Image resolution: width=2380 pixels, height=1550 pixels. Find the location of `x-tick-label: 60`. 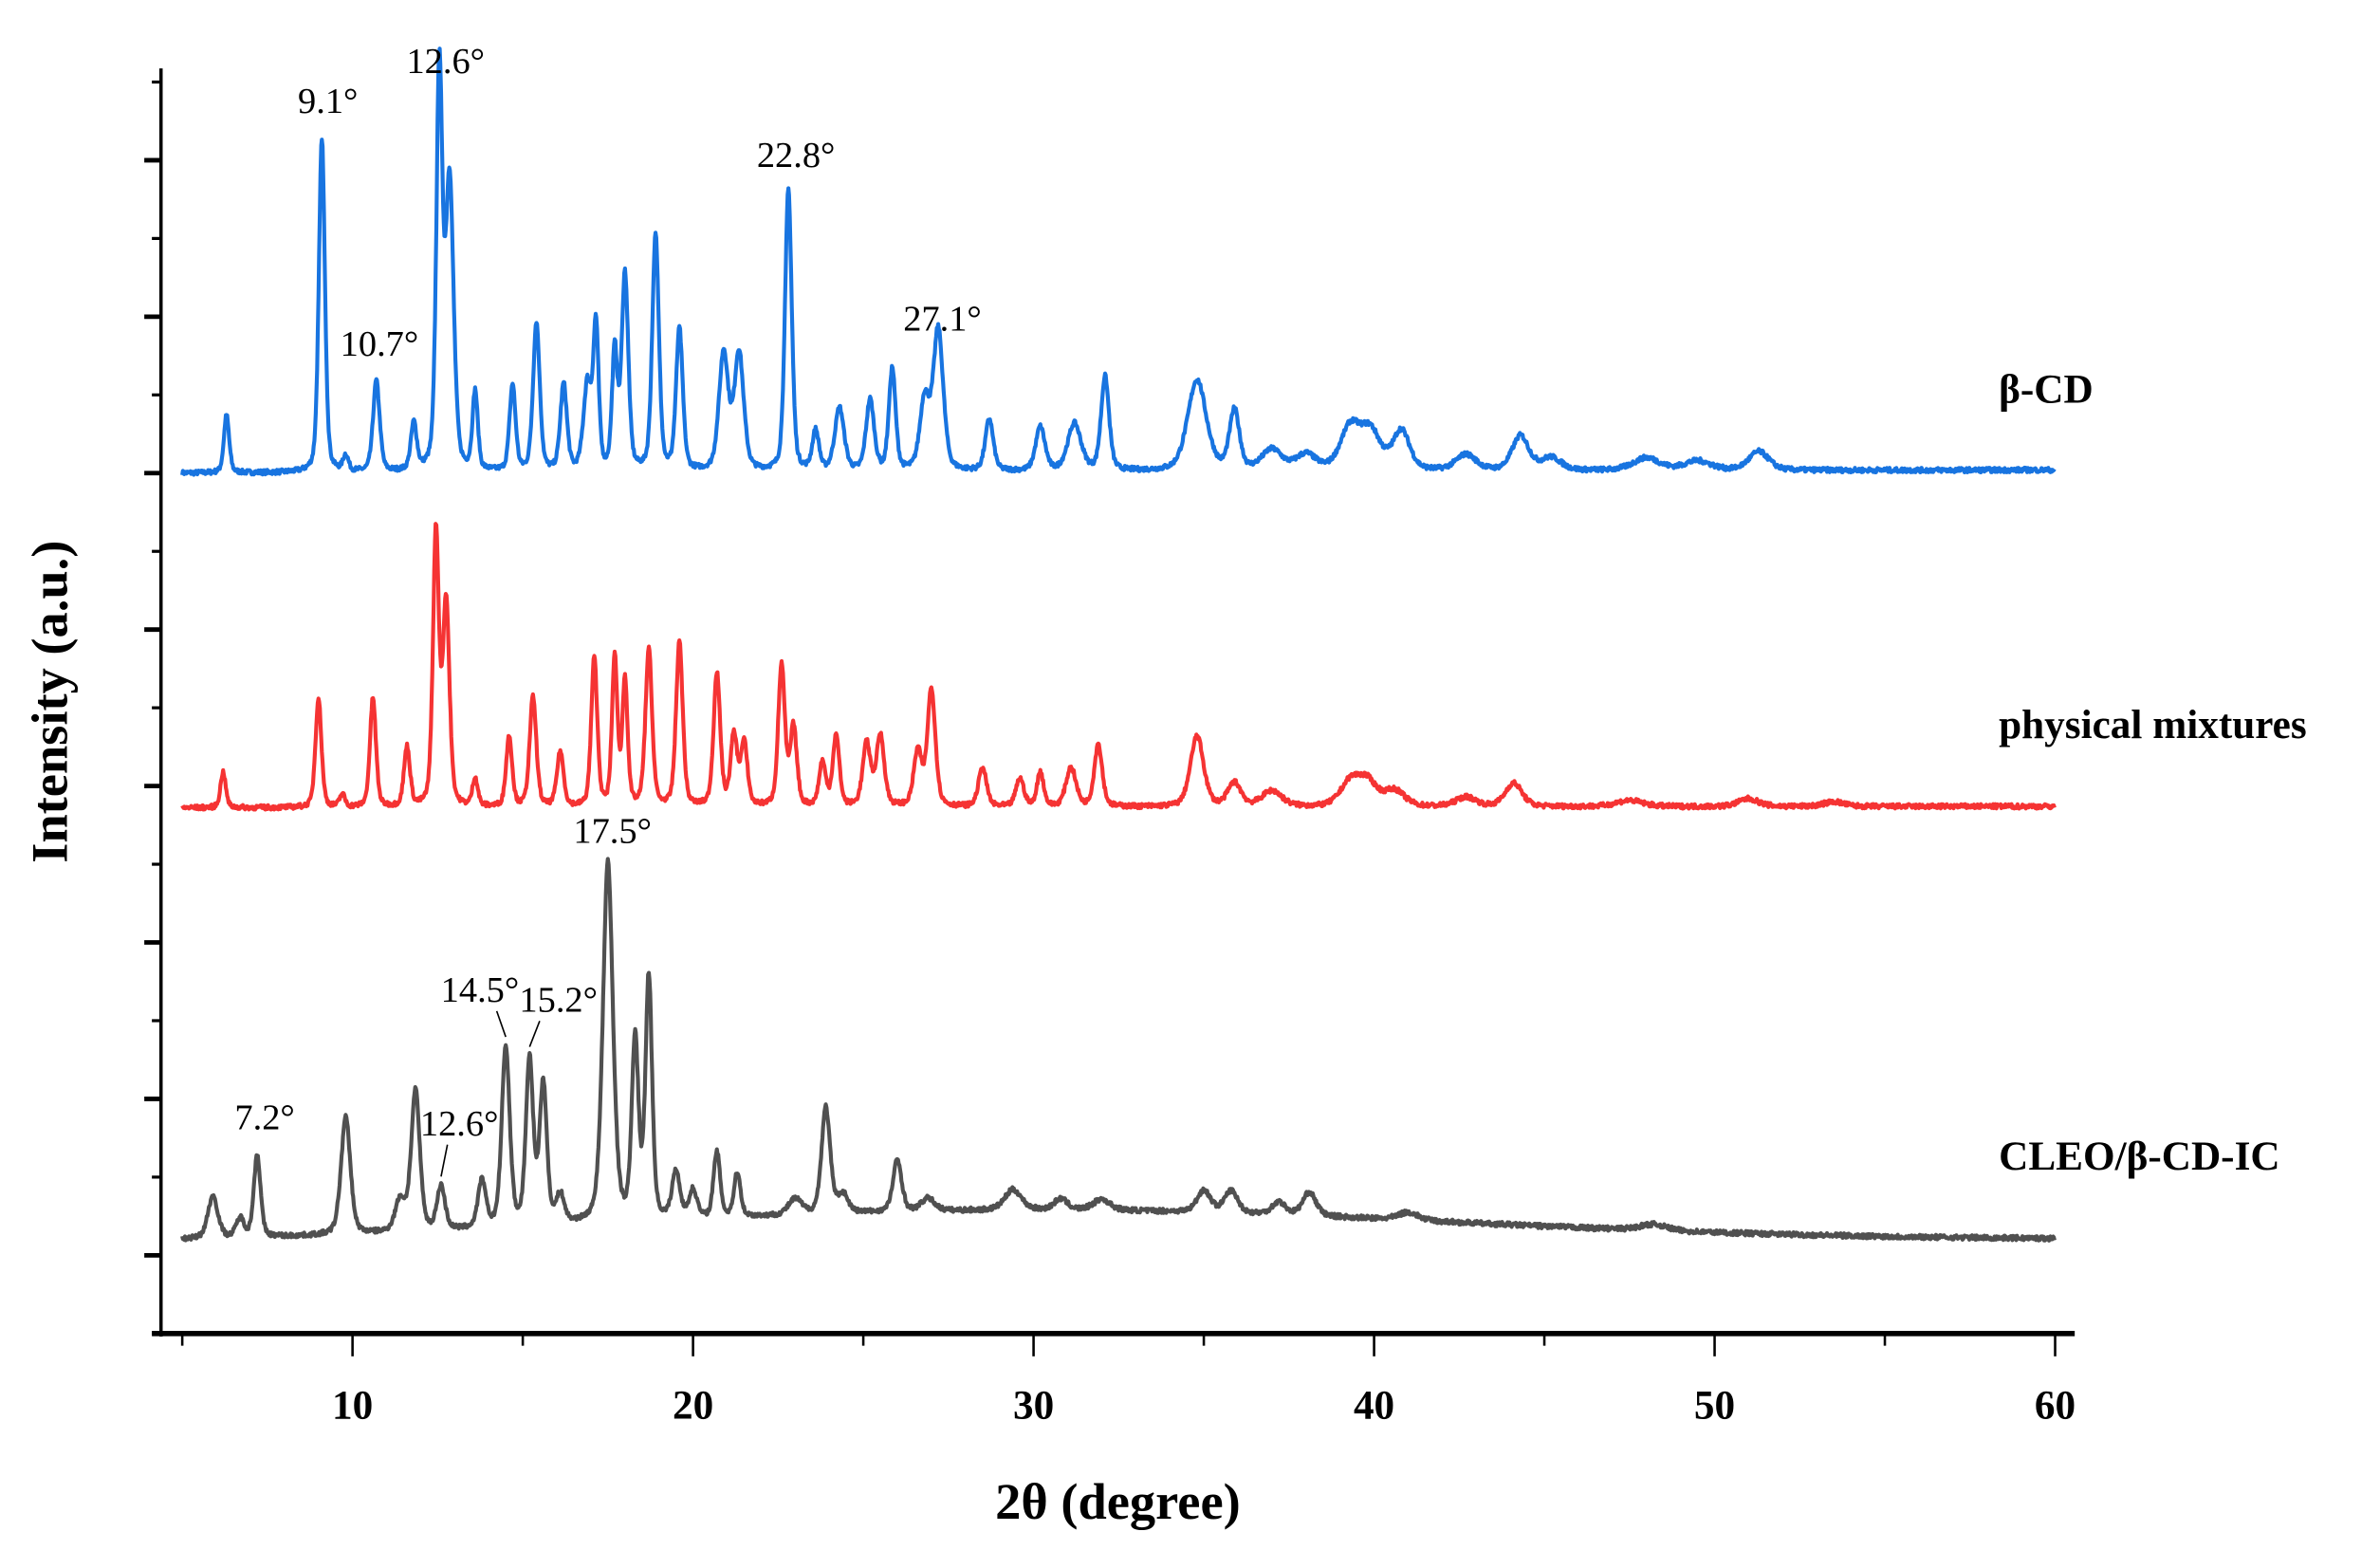

x-tick-label: 60 is located at coordinates (2055, 1405).